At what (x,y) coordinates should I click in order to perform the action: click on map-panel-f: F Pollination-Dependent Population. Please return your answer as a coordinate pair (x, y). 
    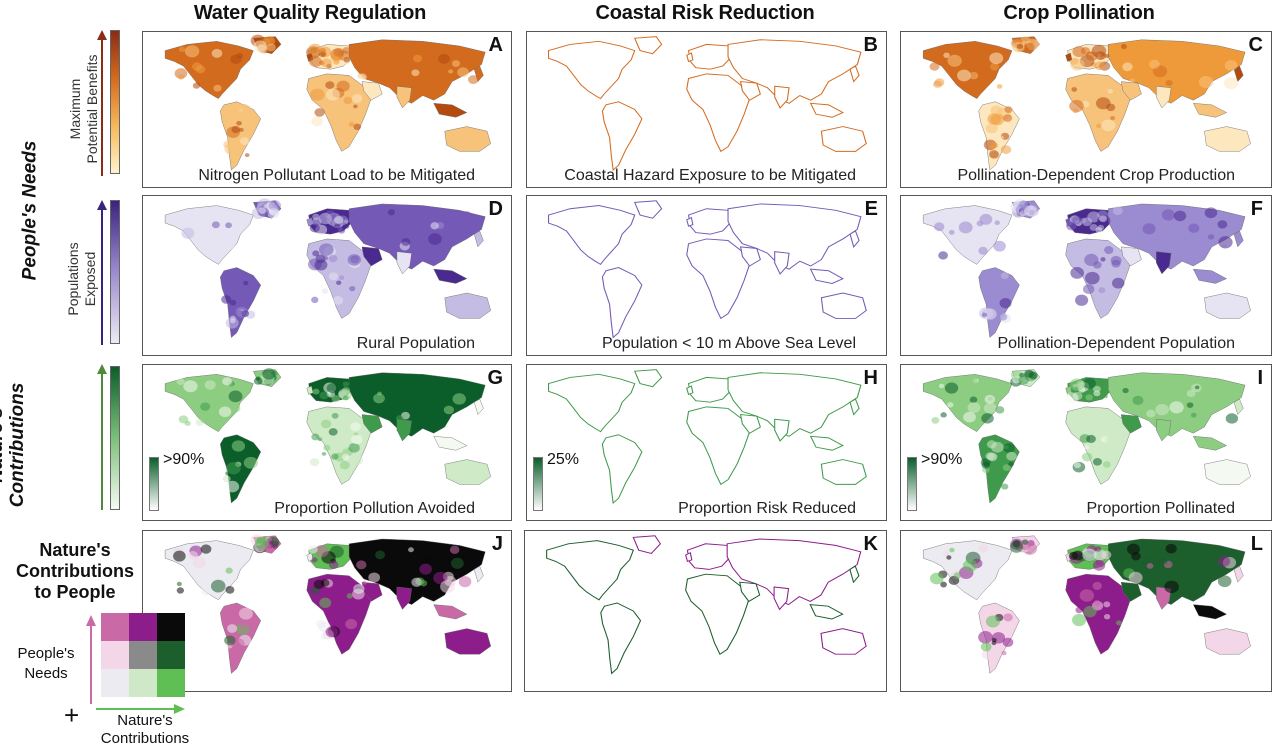
    Looking at the image, I should click on (1086, 275).